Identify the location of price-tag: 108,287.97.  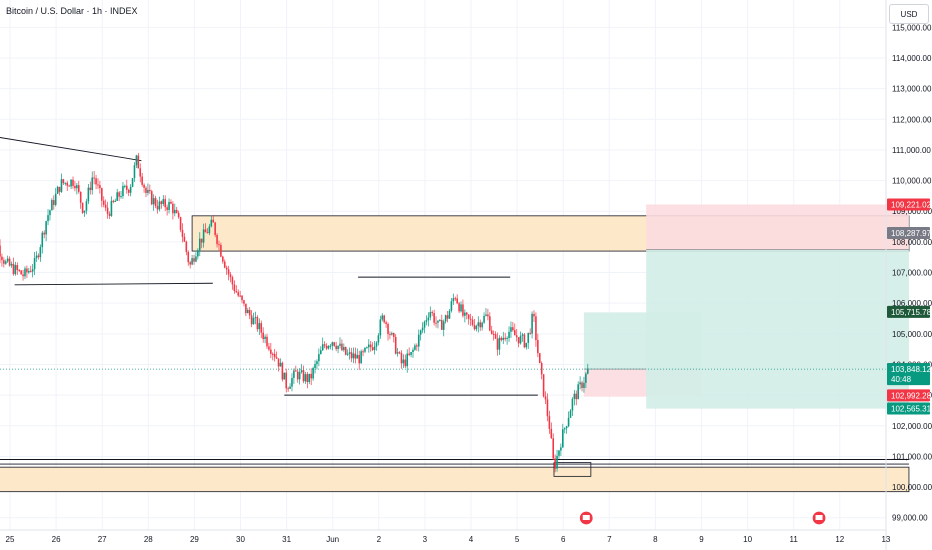
(909, 233).